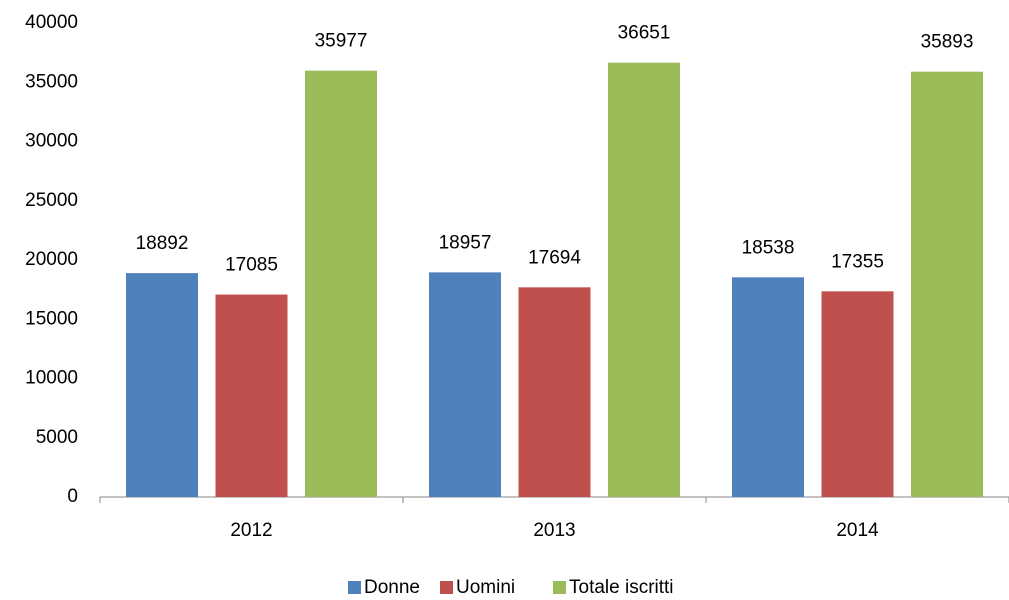  Describe the element at coordinates (554, 530) in the screenshot. I see `x-tick-label: 2013` at that location.